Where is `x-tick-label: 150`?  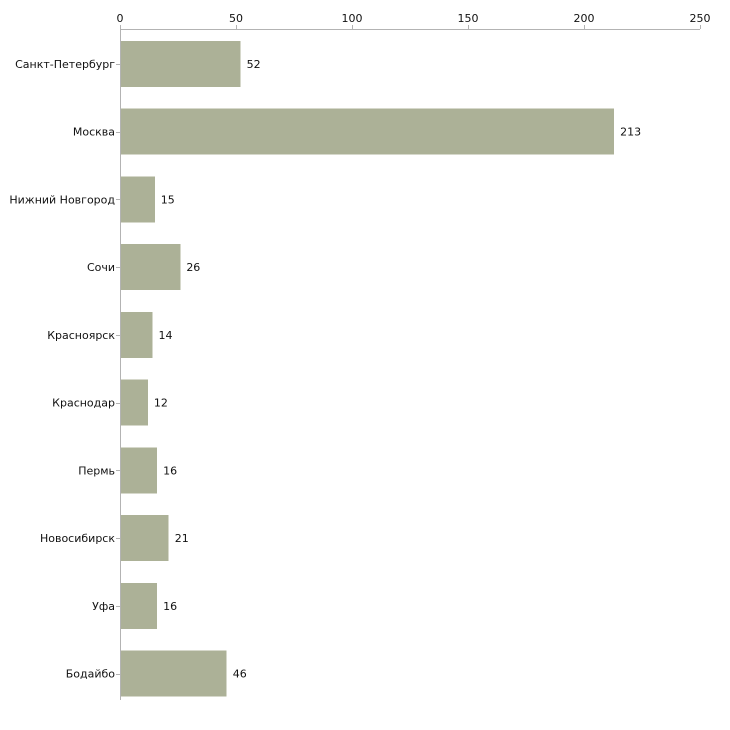
x-tick-label: 150 is located at coordinates (468, 18).